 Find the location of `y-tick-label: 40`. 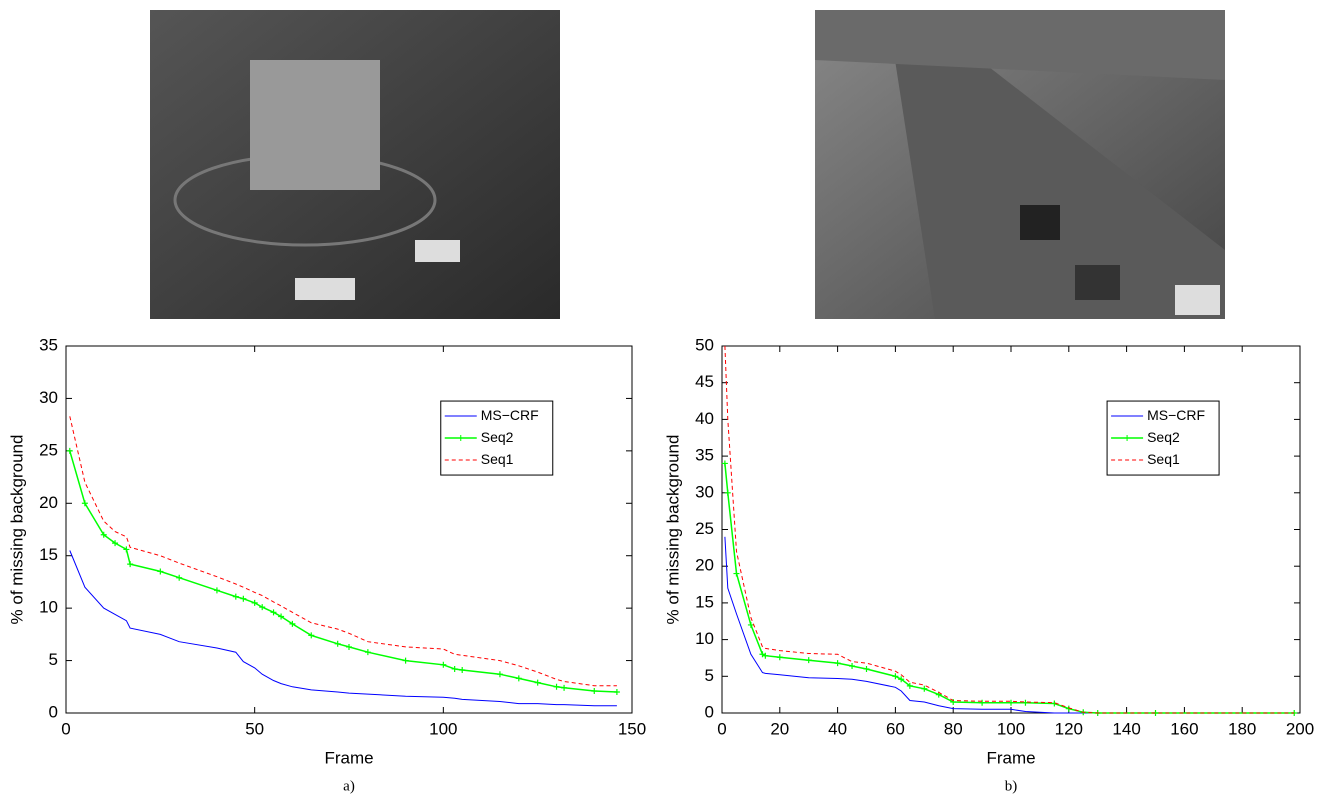

y-tick-label: 40 is located at coordinates (704, 418).